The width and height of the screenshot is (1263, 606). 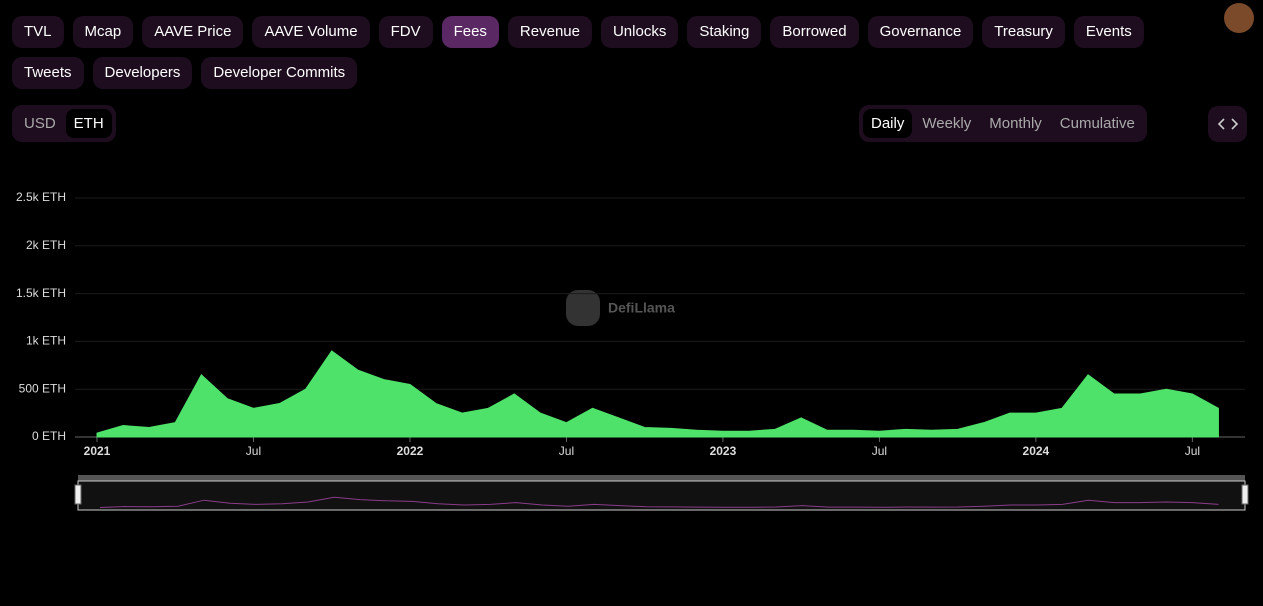 I want to click on tab: Mcap, so click(x=103, y=32).